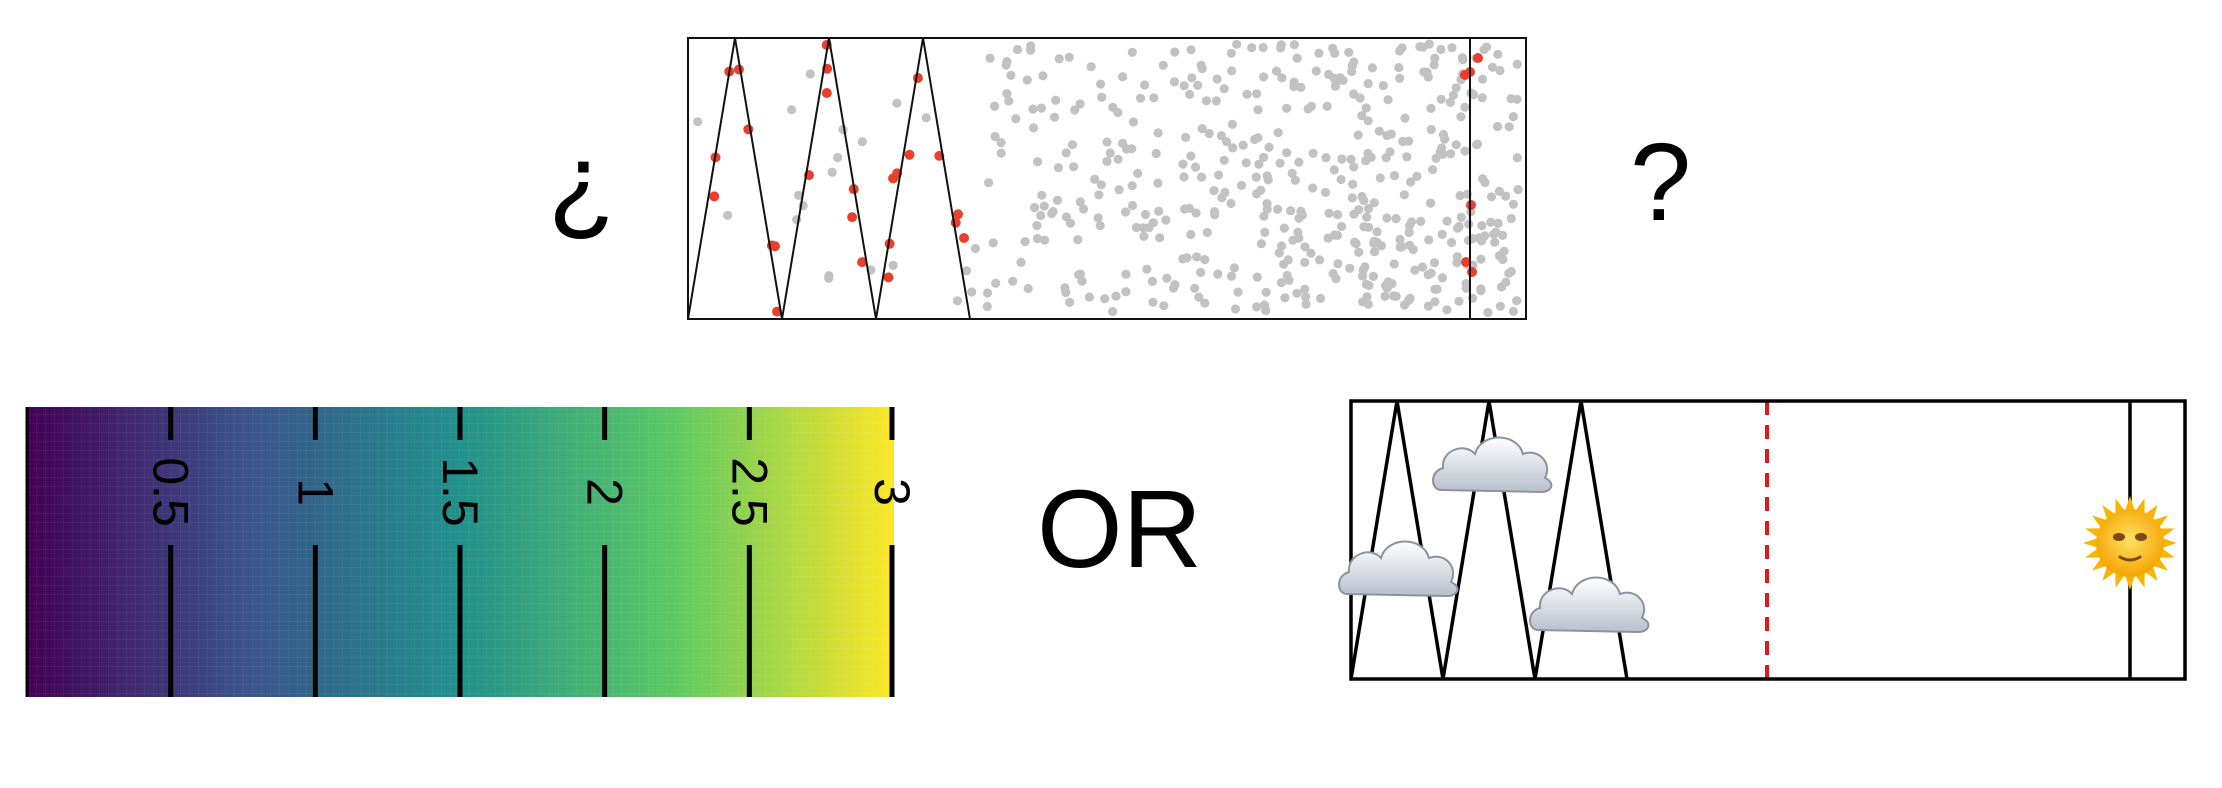 The height and width of the screenshot is (788, 2222). I want to click on colorbar-tick-label: 2, so click(605, 492).